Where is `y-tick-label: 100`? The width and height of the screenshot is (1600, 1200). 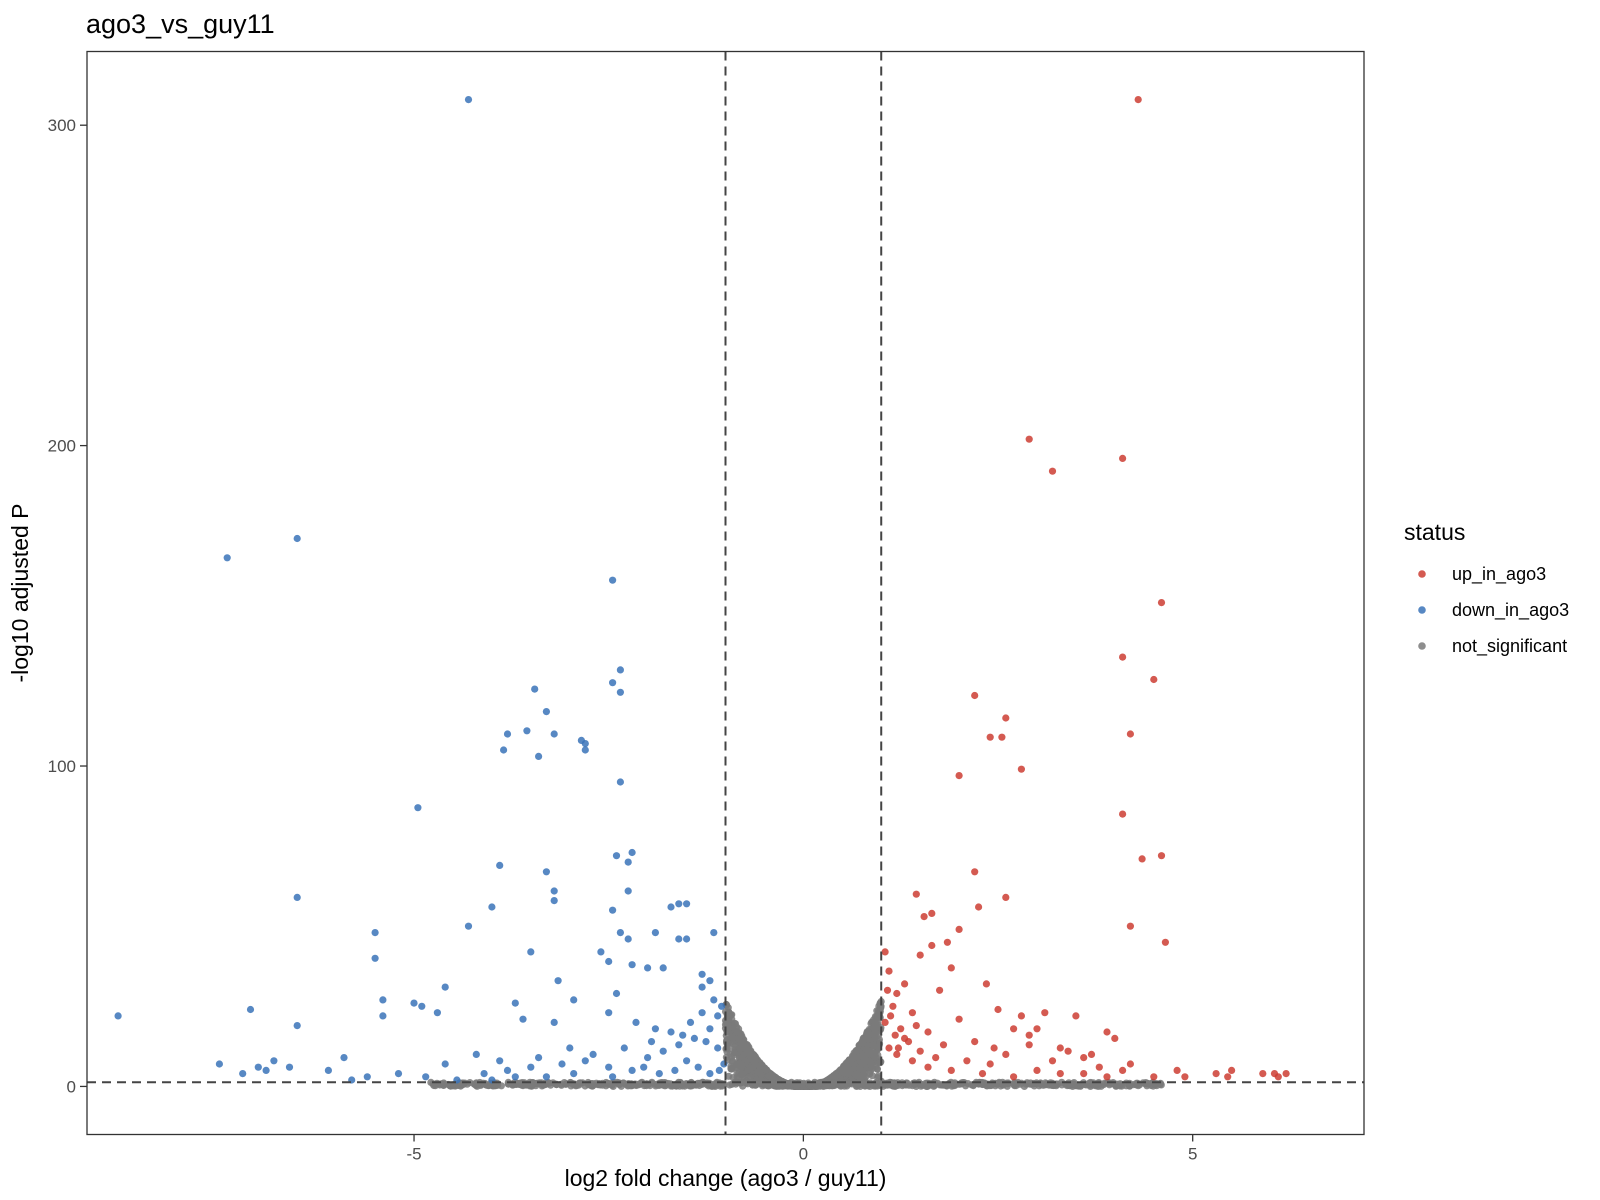 y-tick-label: 100 is located at coordinates (62, 766).